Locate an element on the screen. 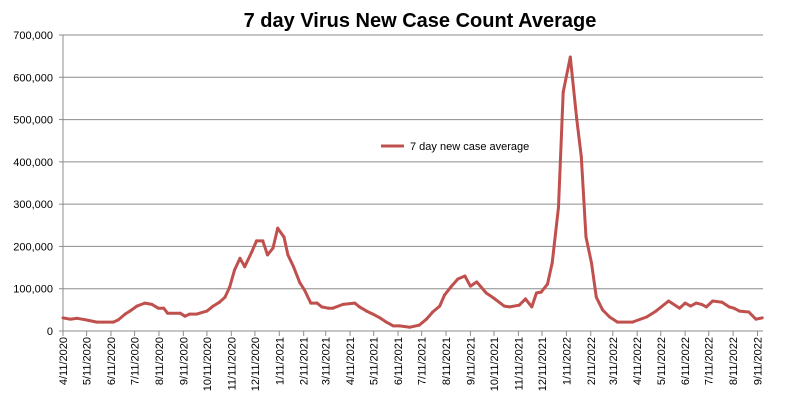  x-tick-label: 4/11/2022 is located at coordinates (638, 361).